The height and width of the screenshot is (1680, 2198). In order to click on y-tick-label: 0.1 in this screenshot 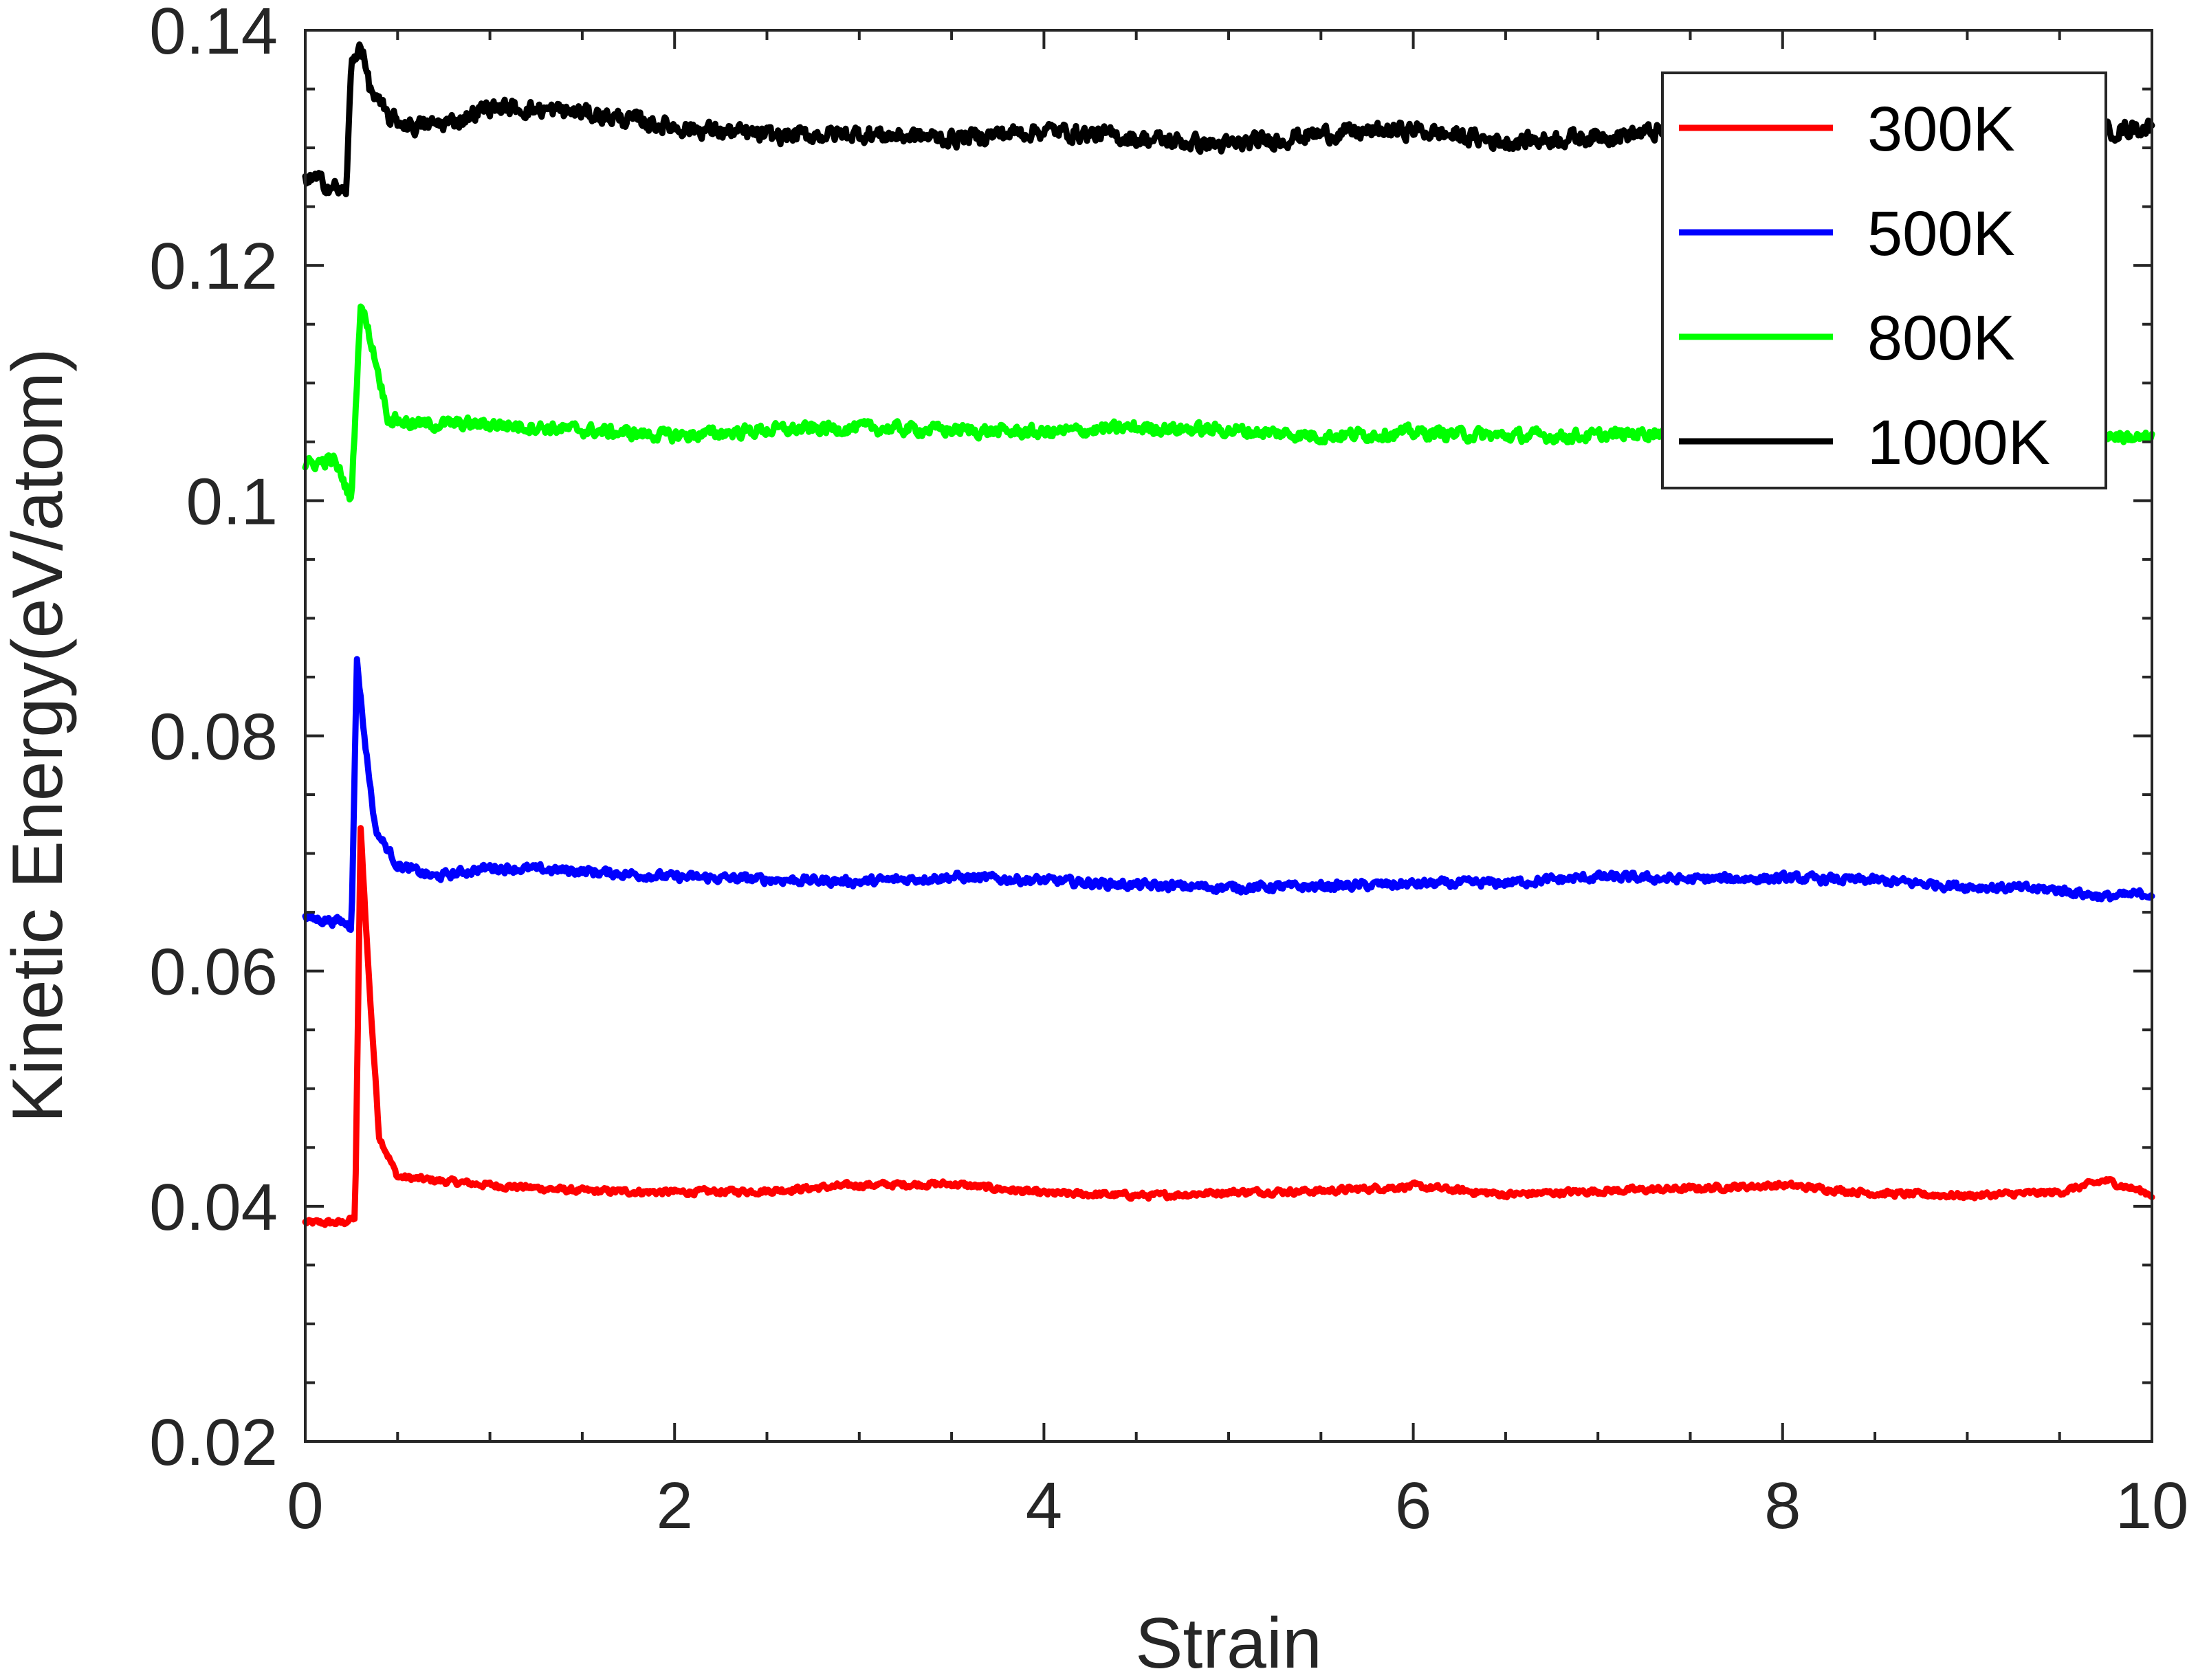, I will do `click(232, 501)`.